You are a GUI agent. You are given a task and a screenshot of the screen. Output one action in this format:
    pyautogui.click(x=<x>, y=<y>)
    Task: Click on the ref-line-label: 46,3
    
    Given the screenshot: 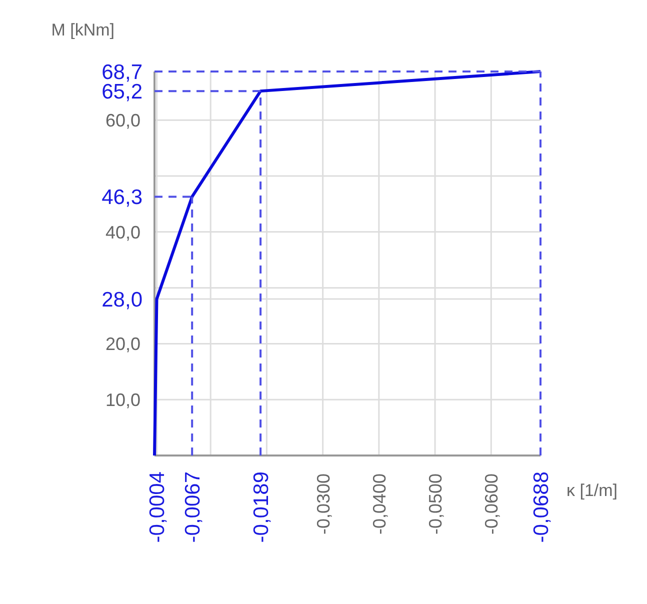 What is the action you would take?
    pyautogui.click(x=122, y=198)
    